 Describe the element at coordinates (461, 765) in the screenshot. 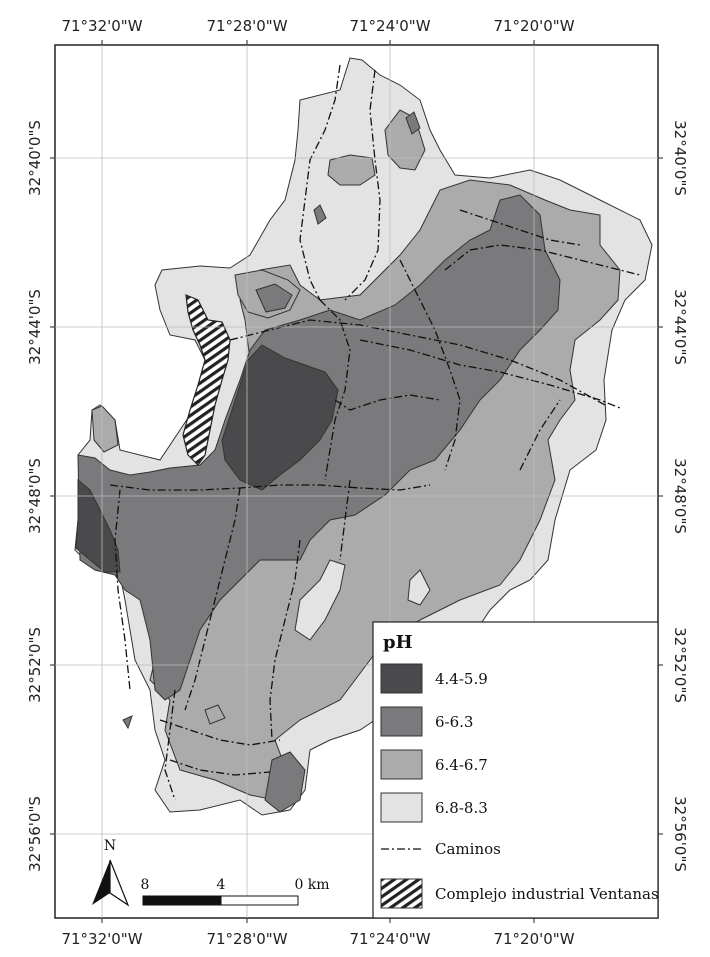

I see `legend-label-6.4-6.7: 6.4-6.7` at that location.